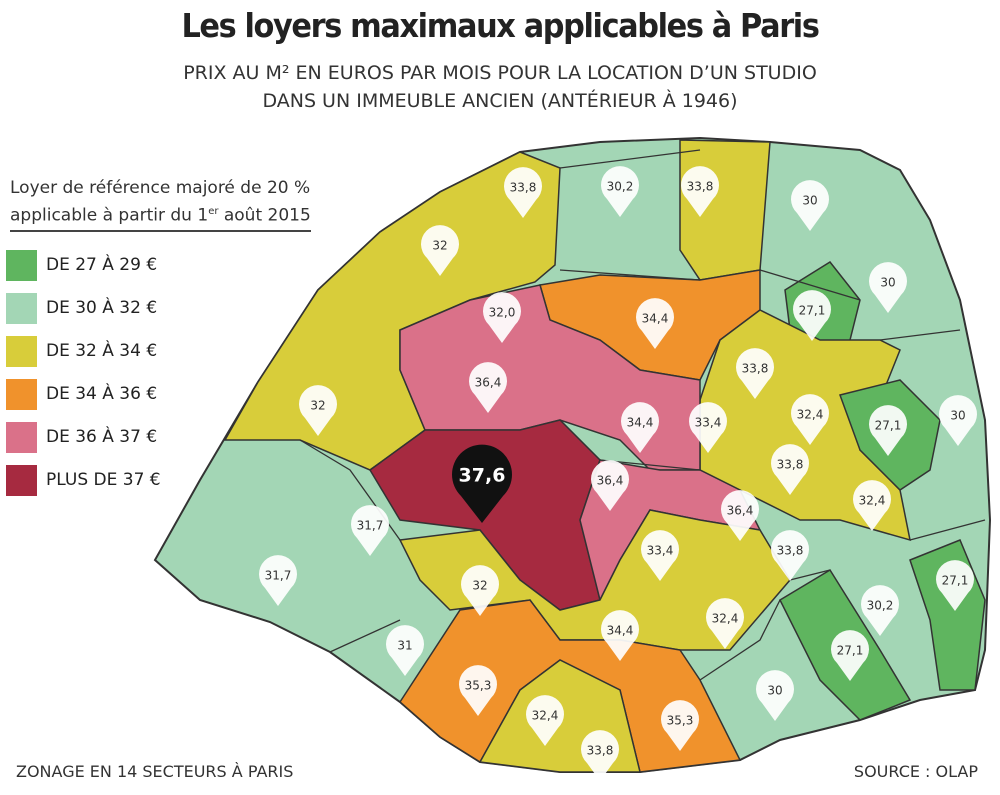 The height and width of the screenshot is (795, 1000). Describe the element at coordinates (264, 215) in the screenshot. I see `text: août 2015` at that location.